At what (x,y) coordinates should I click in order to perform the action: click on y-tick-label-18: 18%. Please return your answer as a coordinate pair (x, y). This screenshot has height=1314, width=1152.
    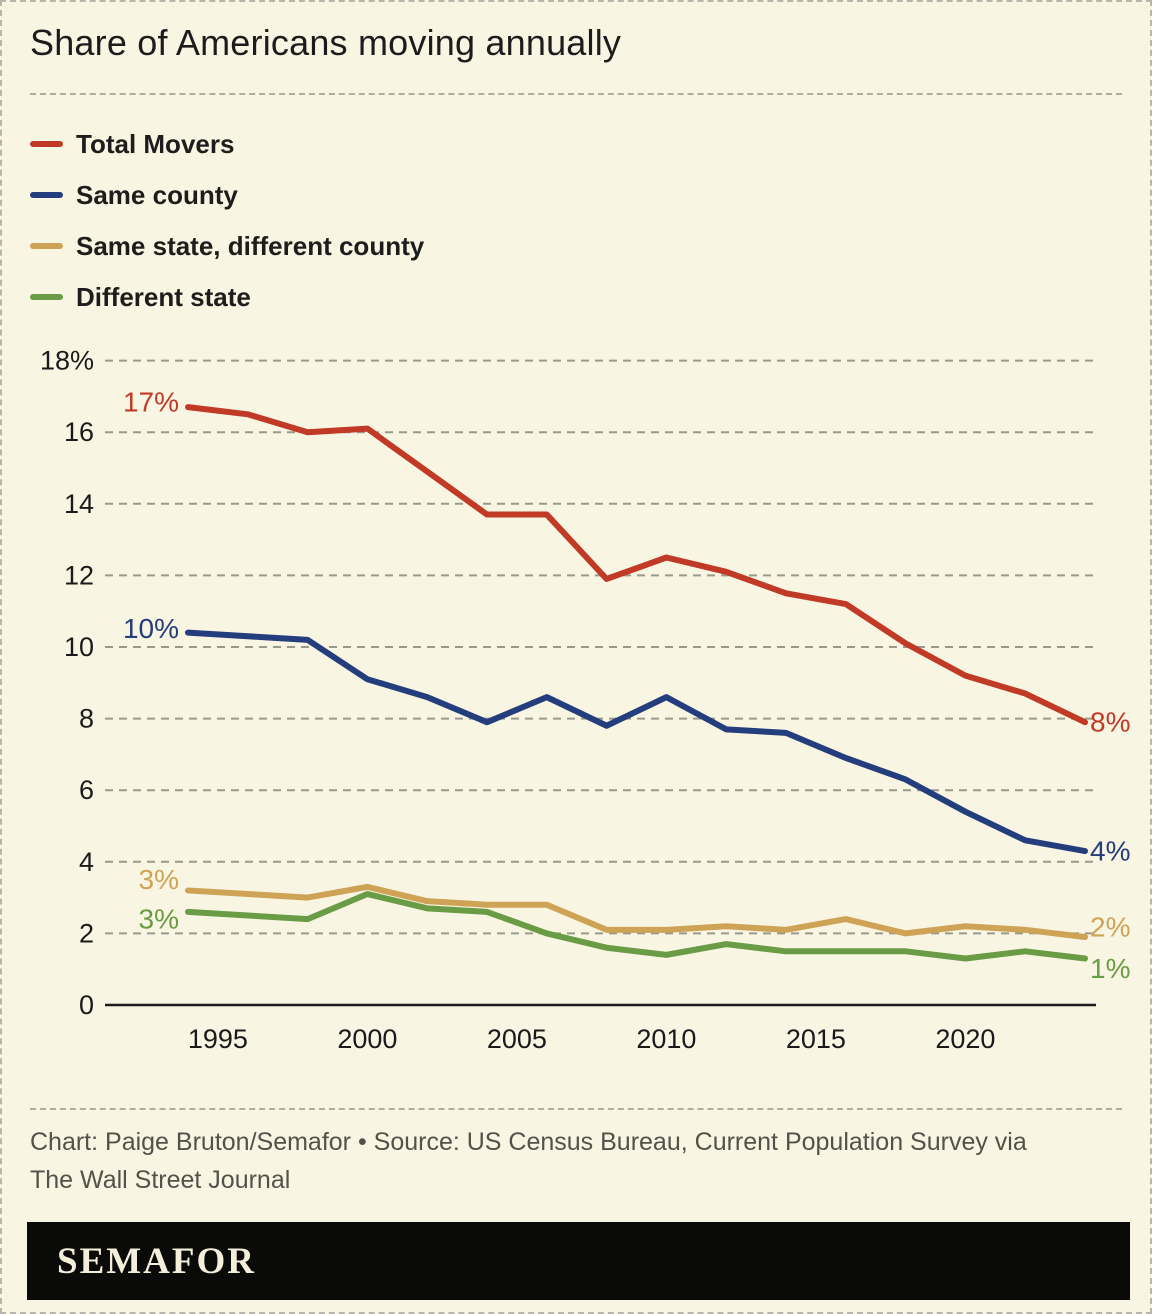
    Looking at the image, I should click on (67, 361).